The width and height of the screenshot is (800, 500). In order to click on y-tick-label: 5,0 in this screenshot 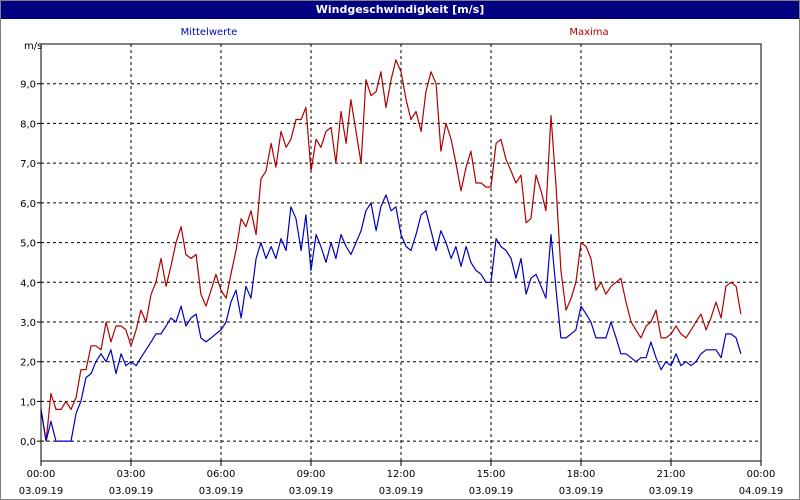, I will do `click(28, 244)`.